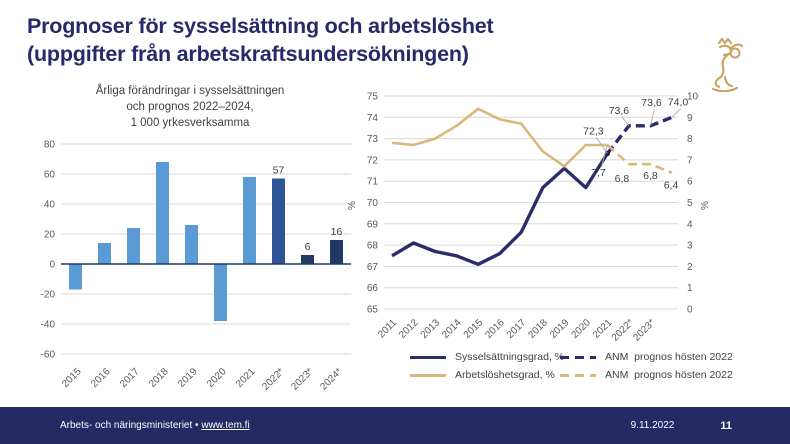  Describe the element at coordinates (133, 245) in the screenshot. I see `bar-2017` at that location.